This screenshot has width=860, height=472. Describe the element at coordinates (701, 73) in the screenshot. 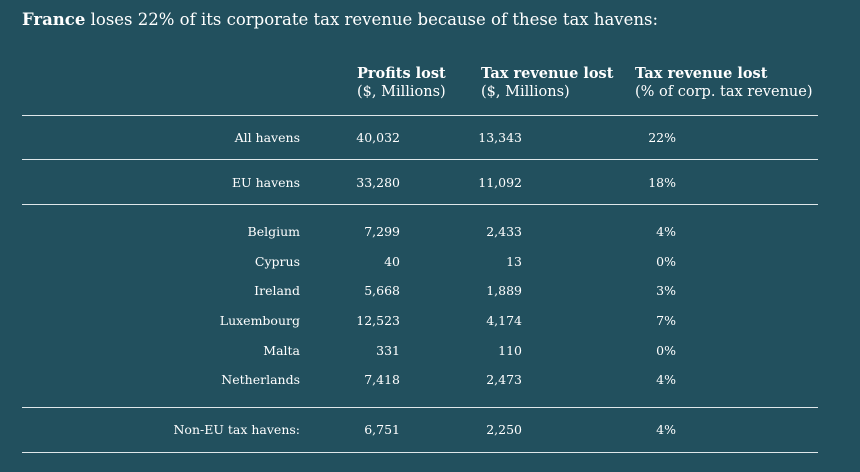

I see `column-header-pct-title: Tax revenue lost` at that location.